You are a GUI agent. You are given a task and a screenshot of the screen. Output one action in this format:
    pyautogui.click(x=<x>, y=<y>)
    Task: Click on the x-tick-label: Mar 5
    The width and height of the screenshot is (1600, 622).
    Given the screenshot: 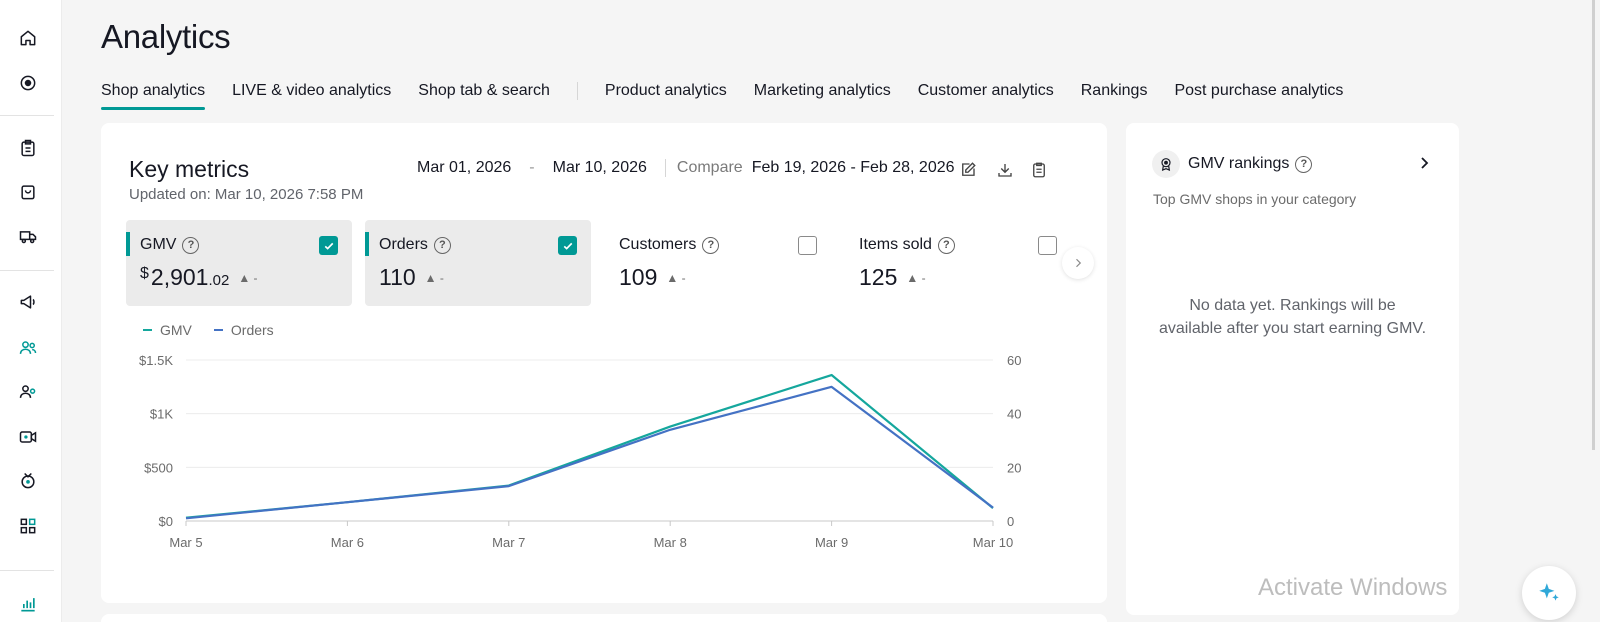 What is the action you would take?
    pyautogui.click(x=185, y=542)
    